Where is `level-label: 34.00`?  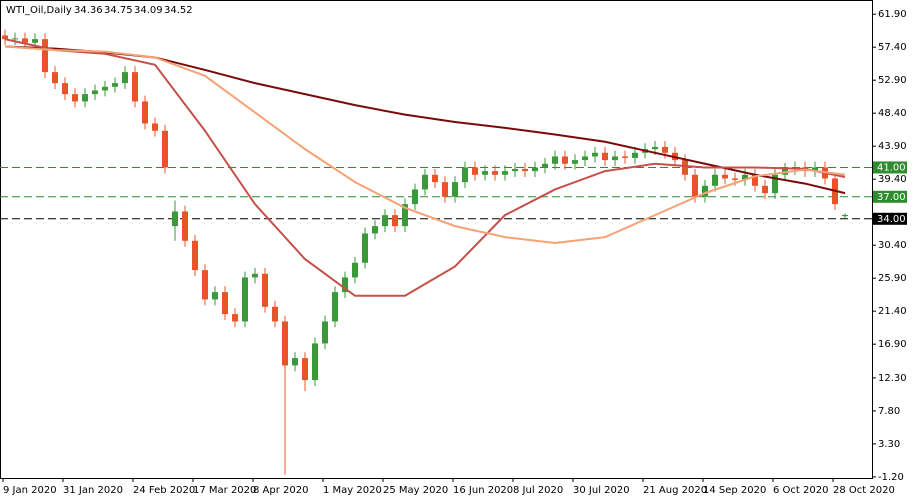 level-label: 34.00 is located at coordinates (891, 219).